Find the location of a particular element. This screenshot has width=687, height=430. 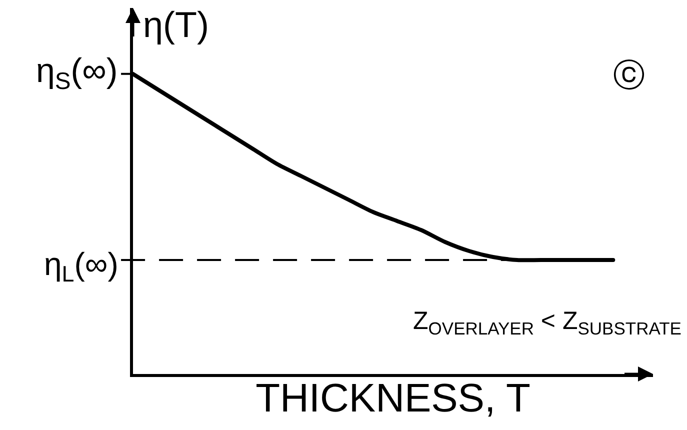

ref-line-label: η$_{L}$(∞) is located at coordinates (81, 266).